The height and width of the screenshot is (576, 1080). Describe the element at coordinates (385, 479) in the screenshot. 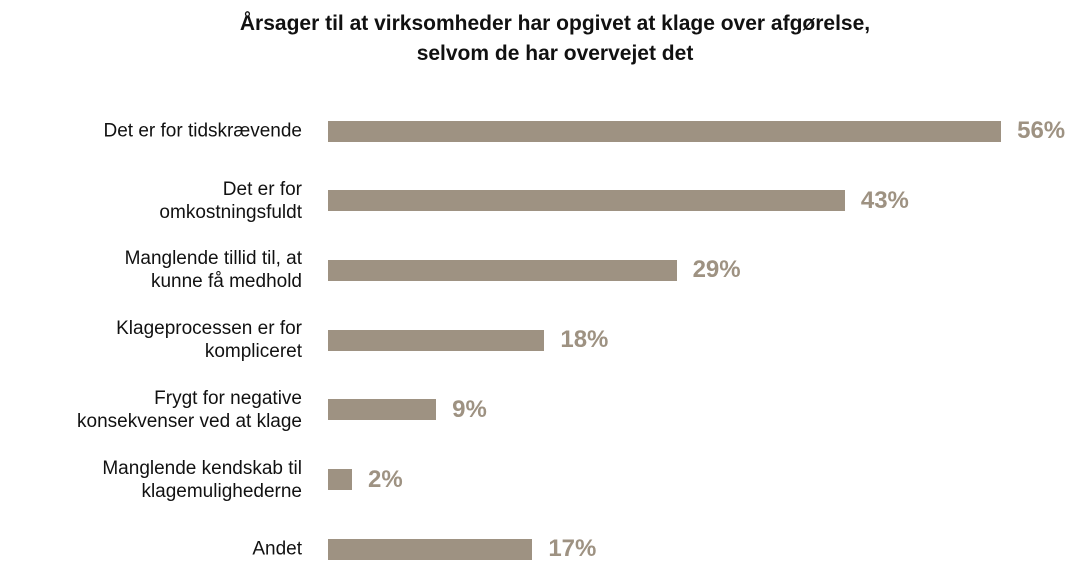

I see `value-label: 2%` at that location.